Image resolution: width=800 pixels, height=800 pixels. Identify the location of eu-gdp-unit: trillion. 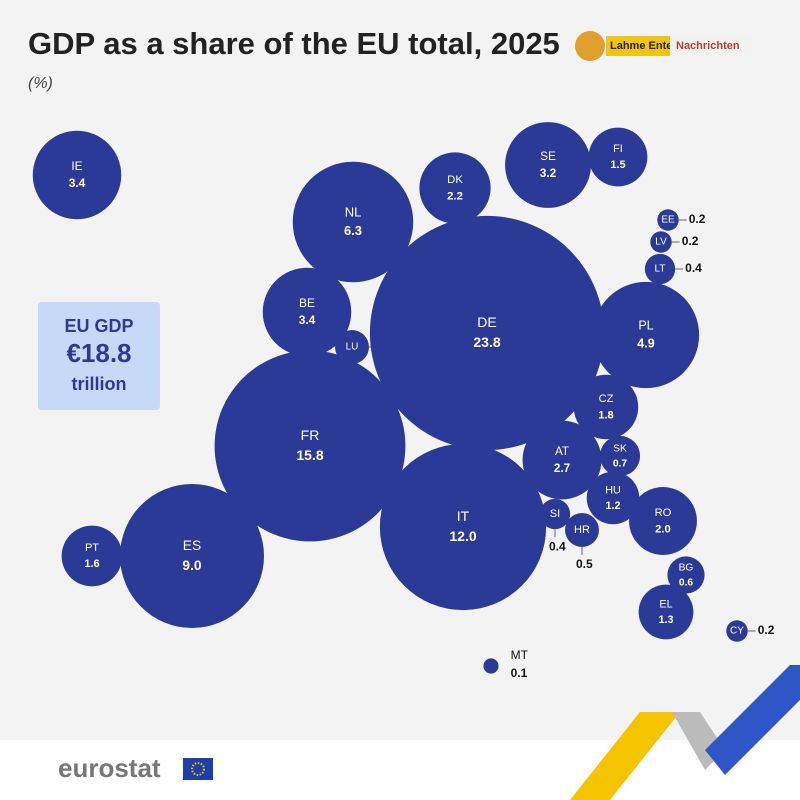
(99, 384).